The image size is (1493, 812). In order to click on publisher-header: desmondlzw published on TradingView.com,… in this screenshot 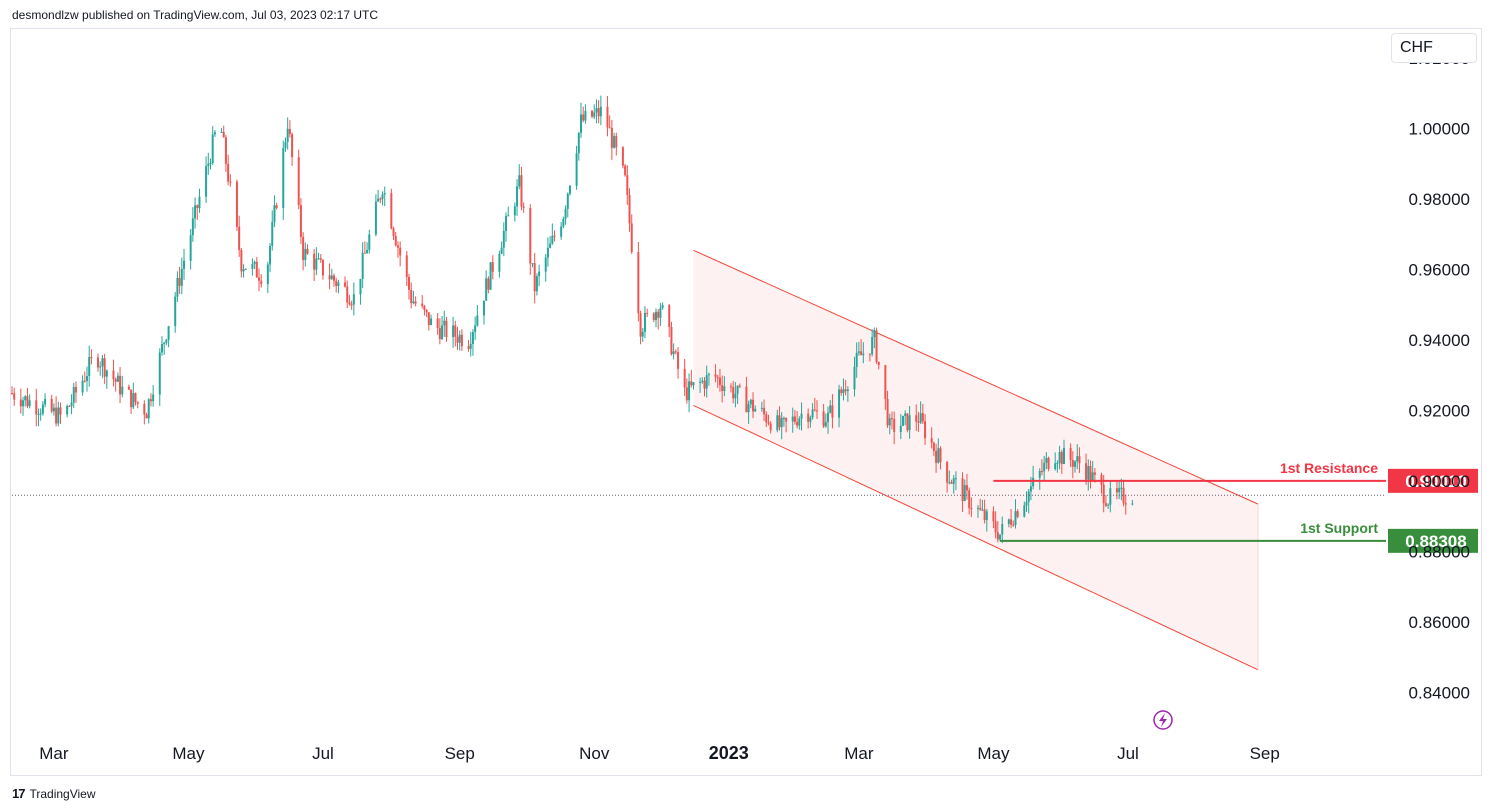, I will do `click(195, 15)`.